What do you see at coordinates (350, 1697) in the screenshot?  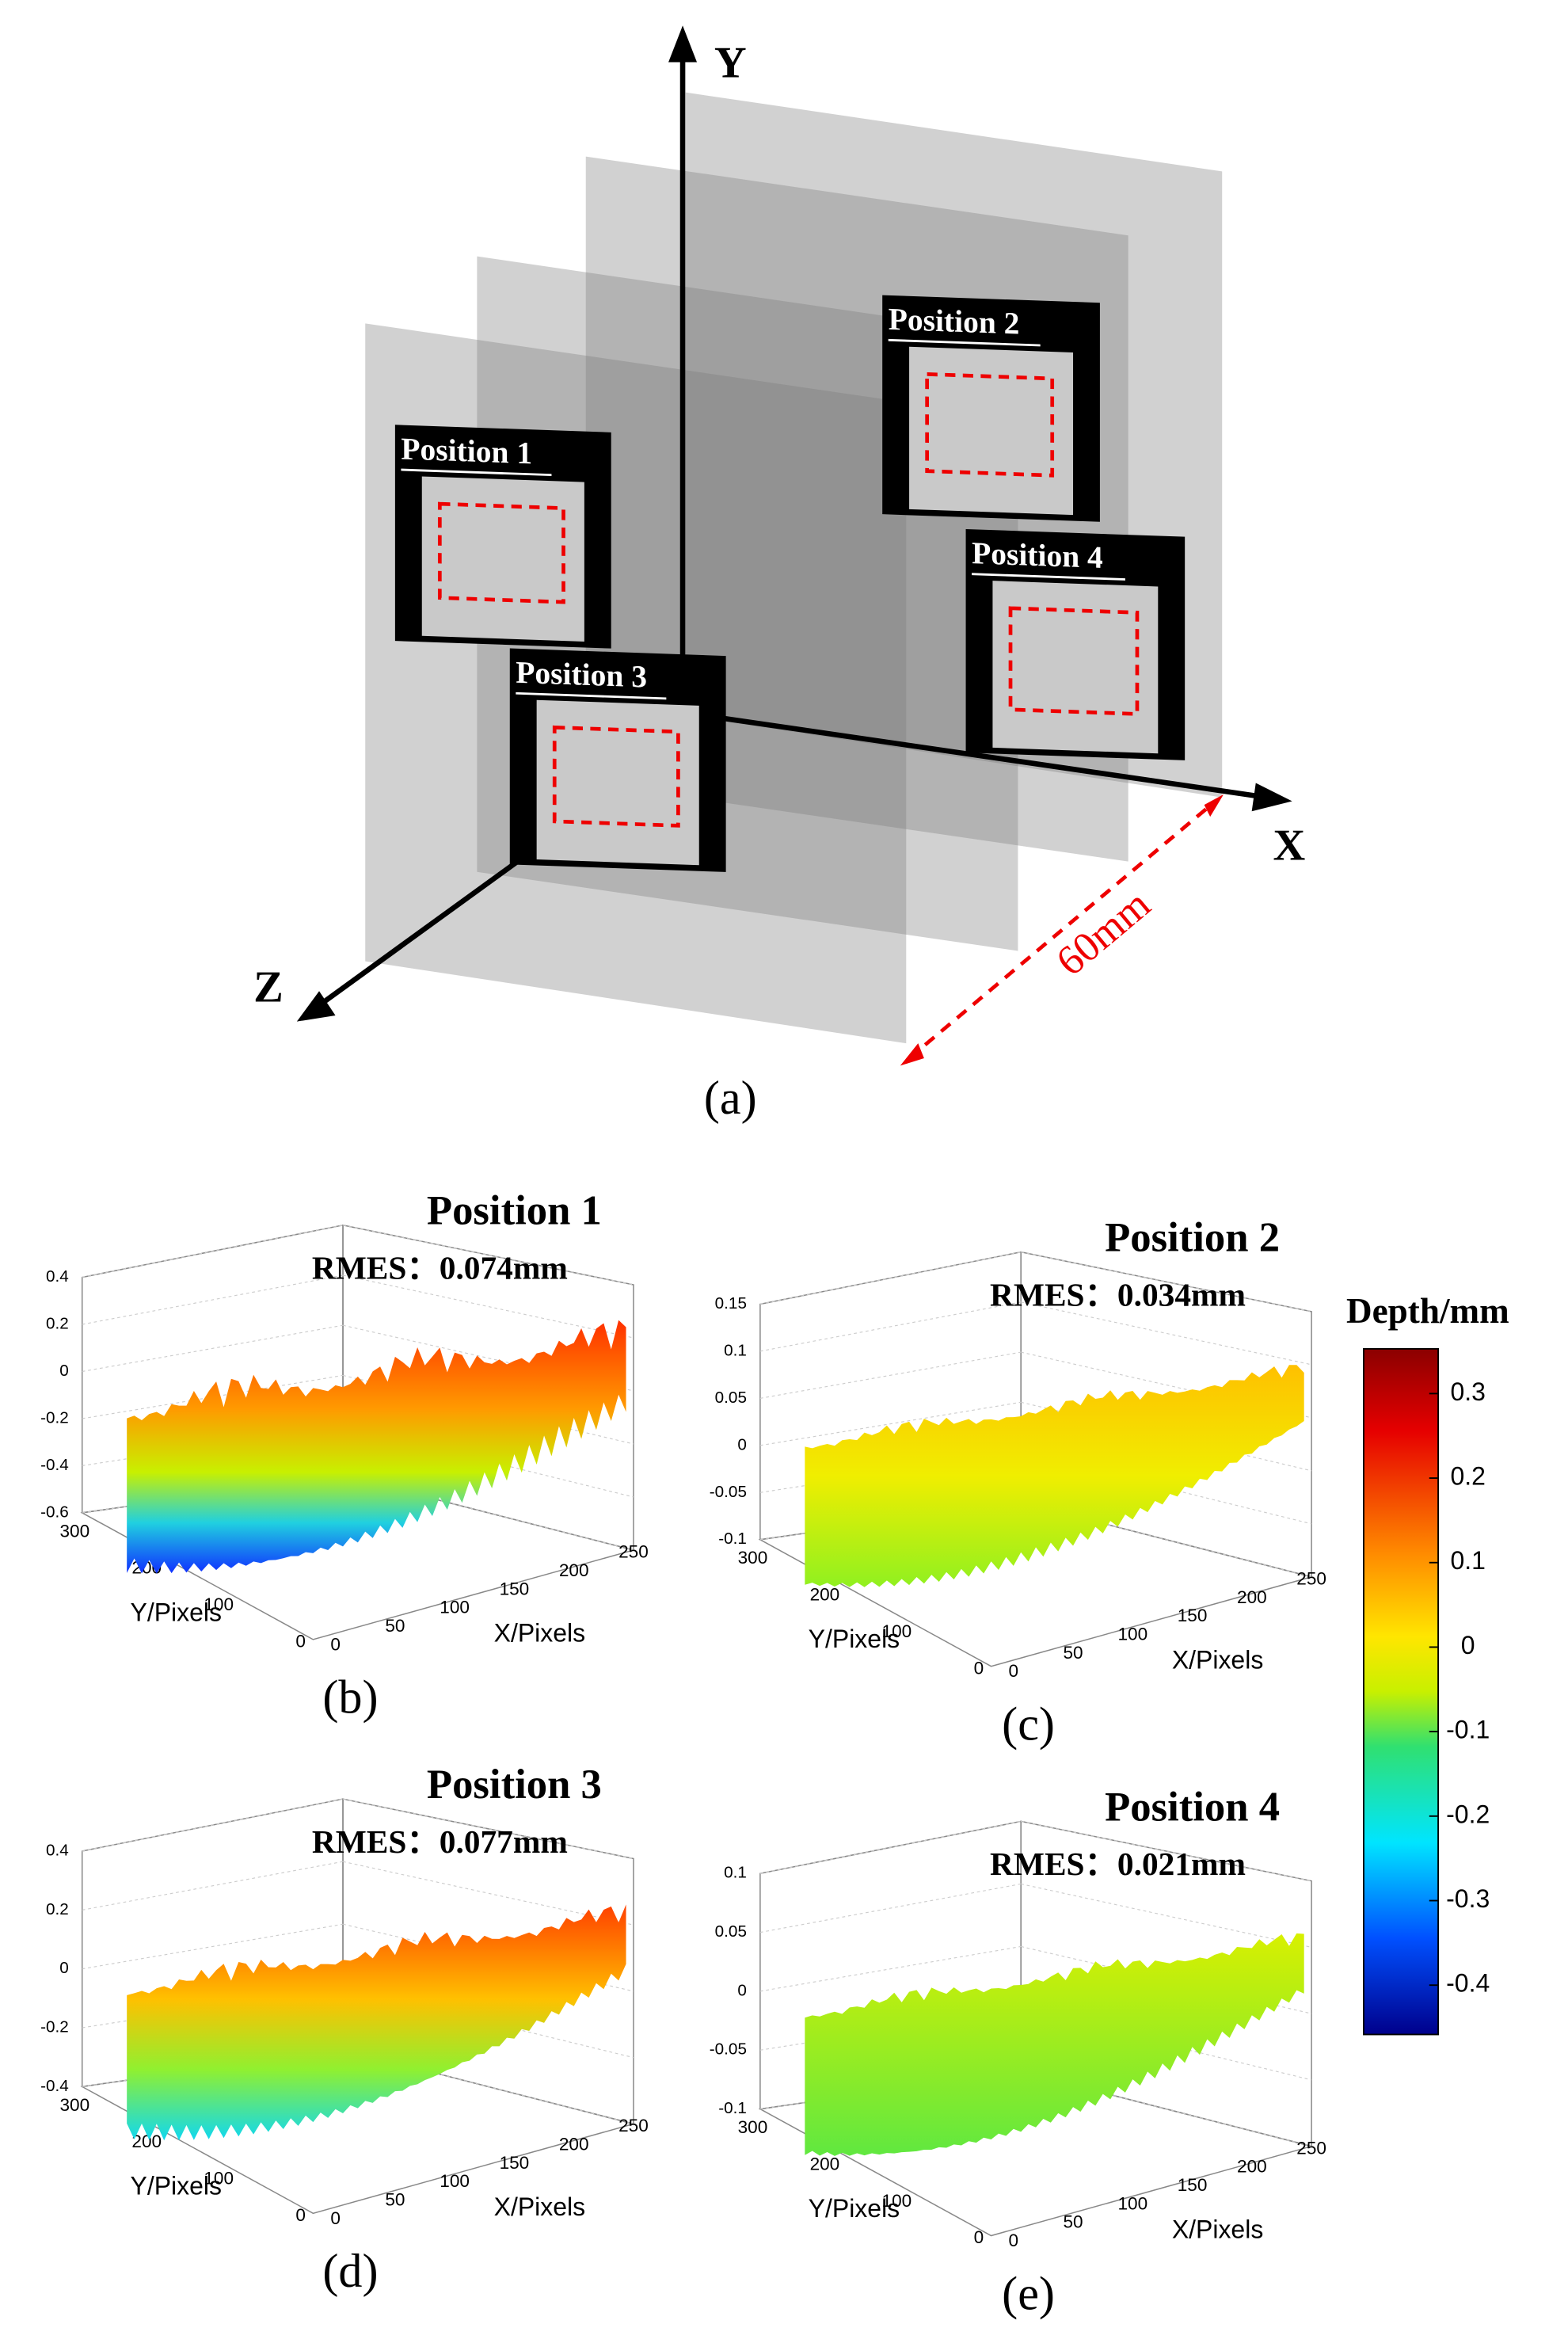 I see `caption: (b)` at bounding box center [350, 1697].